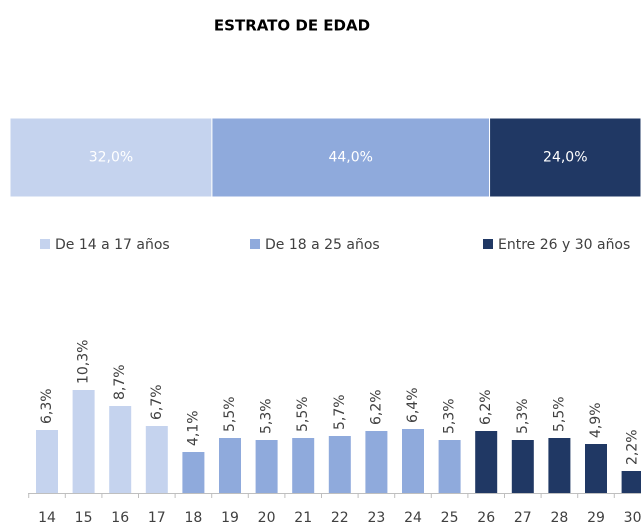 The width and height of the screenshot is (641, 528). Describe the element at coordinates (450, 518) in the screenshot. I see `x-tick-label: 25` at that location.